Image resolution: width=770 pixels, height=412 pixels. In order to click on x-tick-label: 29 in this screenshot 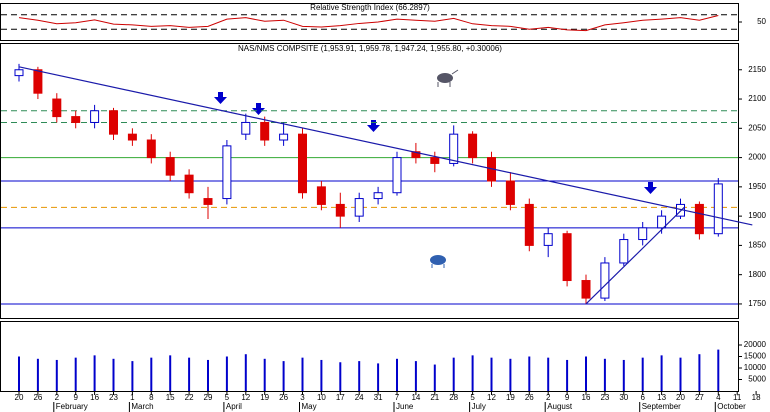, I will do `click(208, 397)`.